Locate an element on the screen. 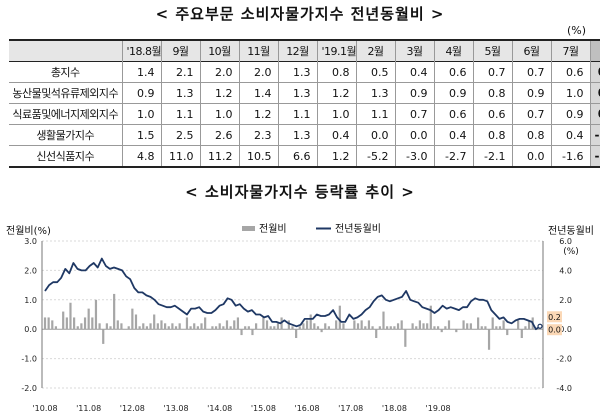  x-tick-label: '13.08 is located at coordinates (175, 408).